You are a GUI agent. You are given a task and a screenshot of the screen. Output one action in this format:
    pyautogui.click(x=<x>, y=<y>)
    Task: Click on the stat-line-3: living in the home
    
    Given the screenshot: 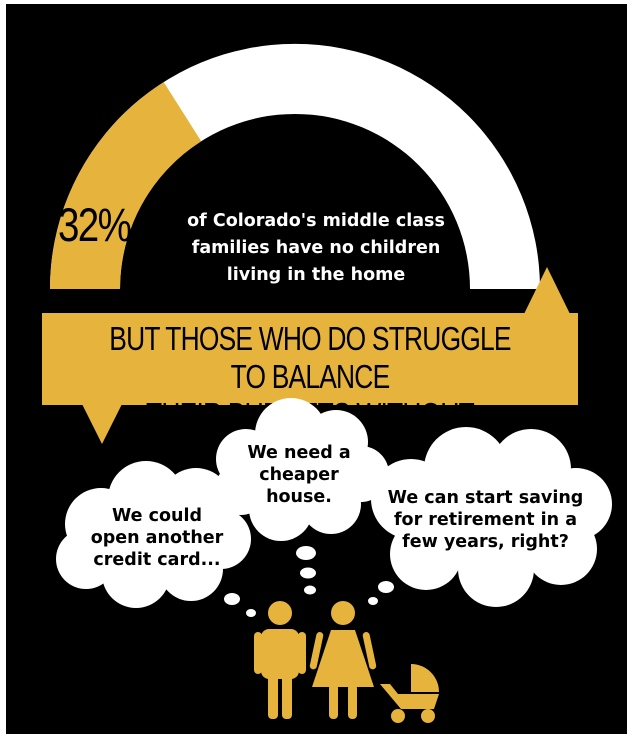 What is the action you would take?
    pyautogui.click(x=316, y=275)
    